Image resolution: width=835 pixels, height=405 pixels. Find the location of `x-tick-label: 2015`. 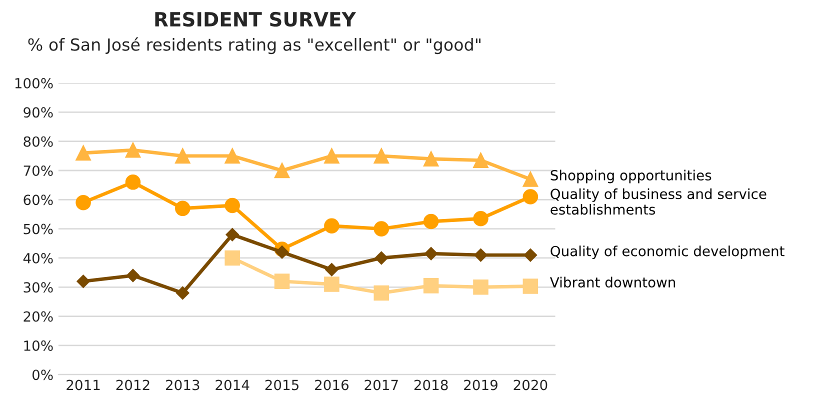

x-tick-label: 2015 is located at coordinates (281, 385).